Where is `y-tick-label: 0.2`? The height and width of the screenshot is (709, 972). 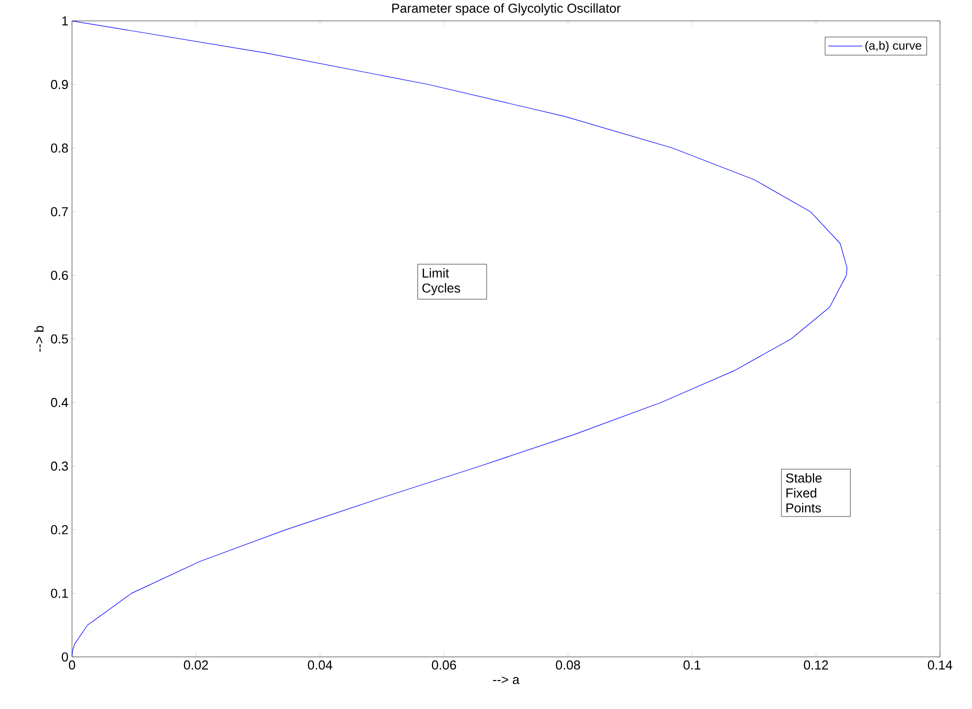 y-tick-label: 0.2 is located at coordinates (59, 529).